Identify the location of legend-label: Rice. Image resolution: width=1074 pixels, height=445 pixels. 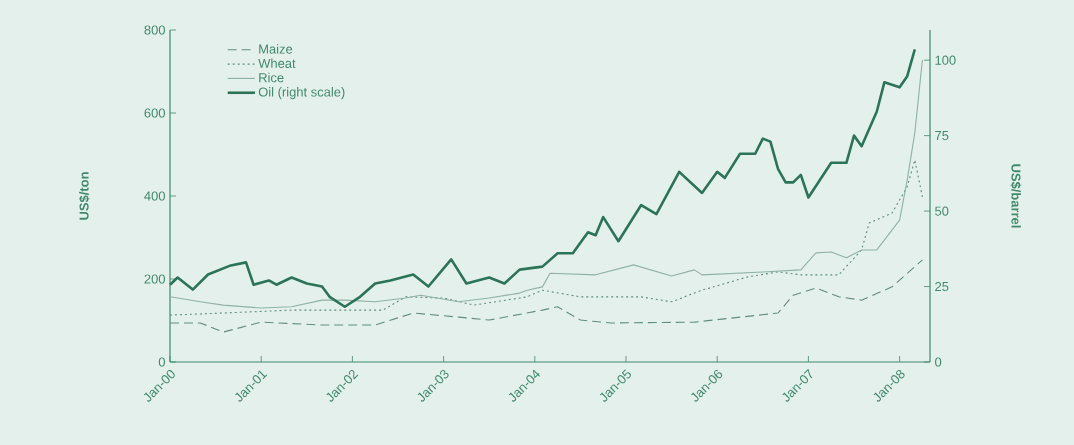
(271, 77).